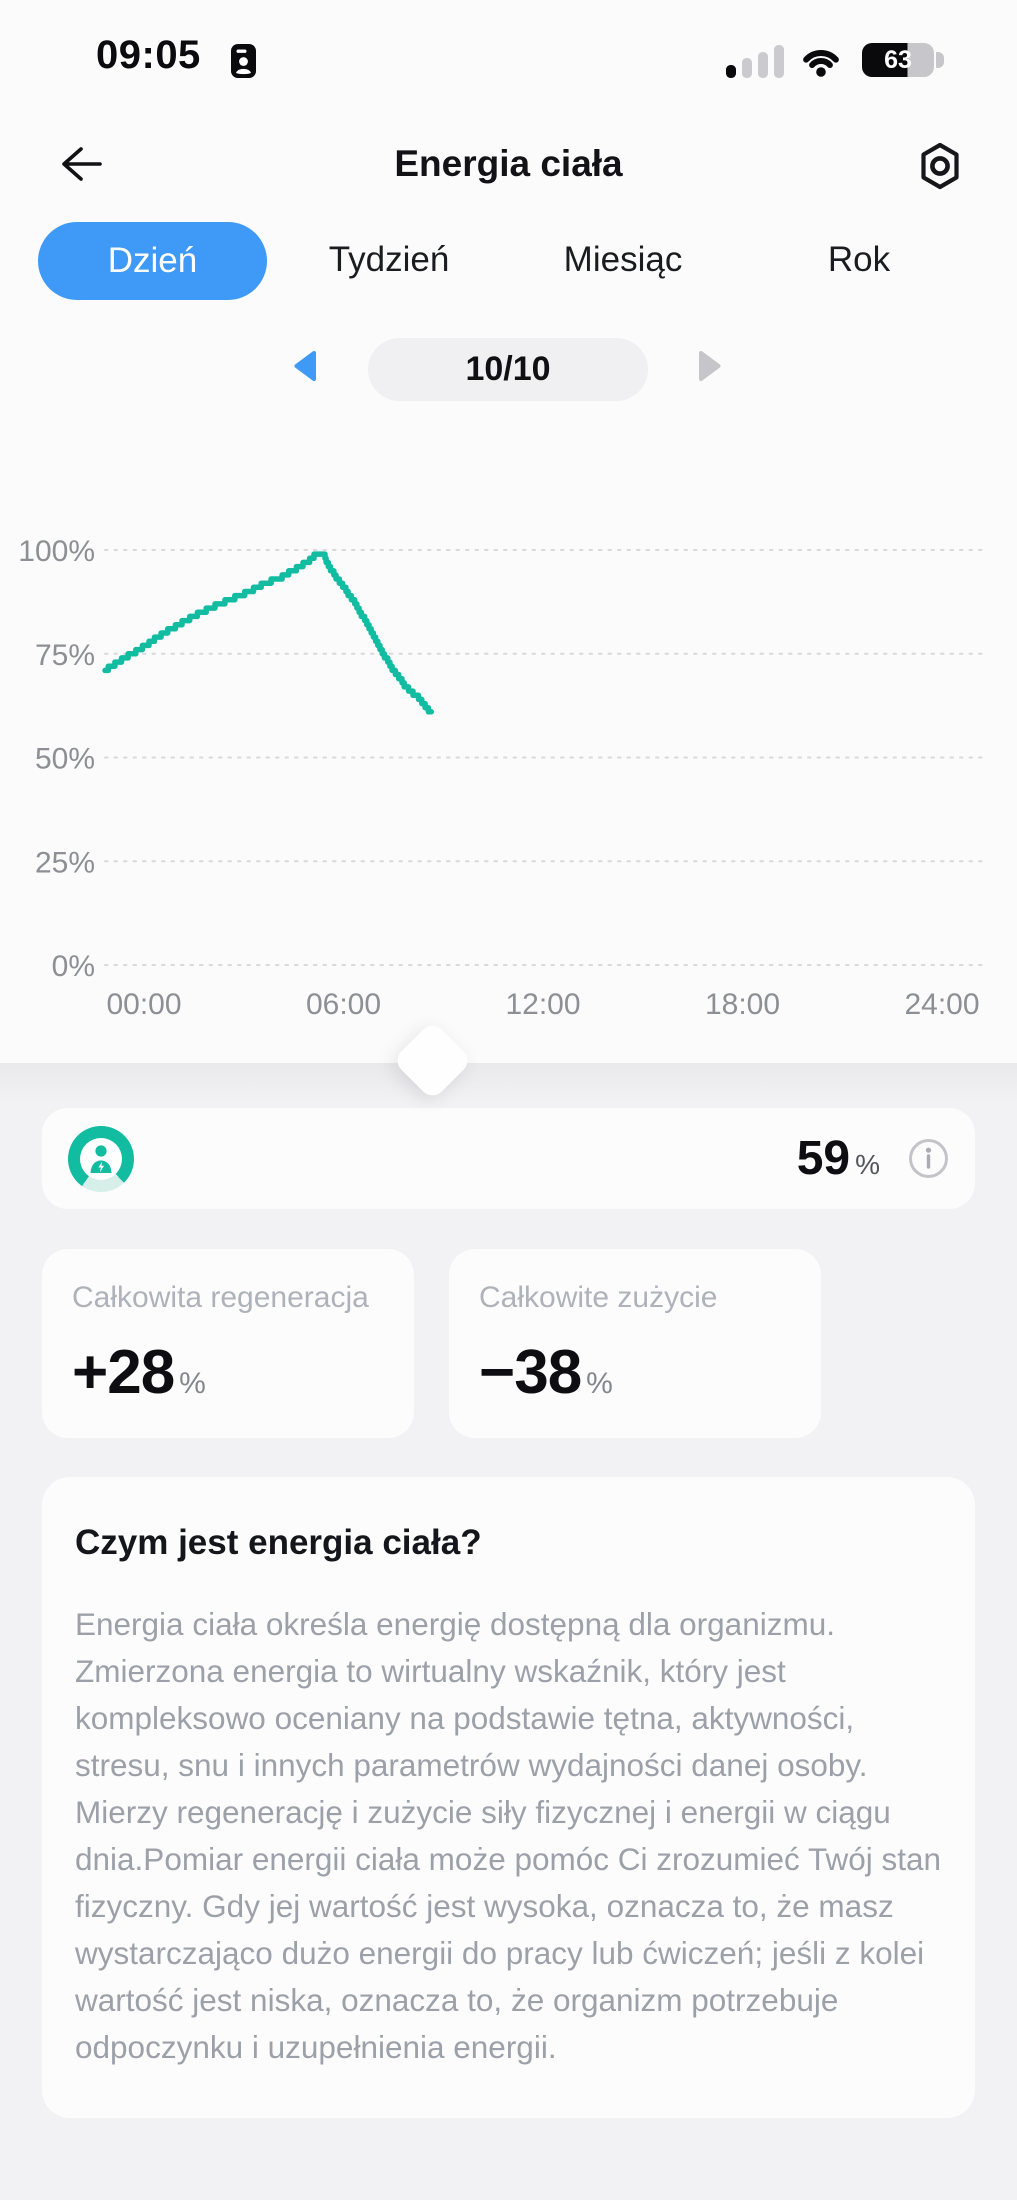 The image size is (1017, 2200). I want to click on info-icon, so click(928, 1158).